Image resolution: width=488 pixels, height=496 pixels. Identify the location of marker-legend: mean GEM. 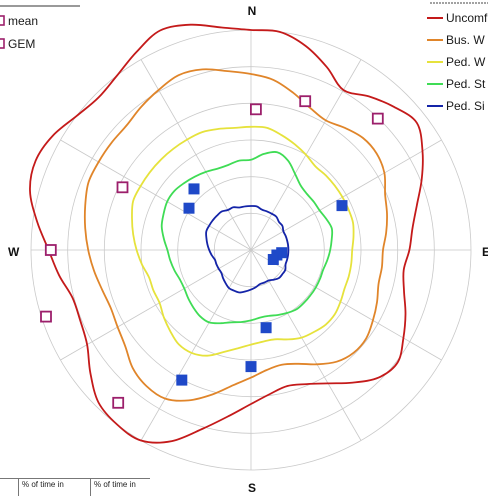
(40, 28).